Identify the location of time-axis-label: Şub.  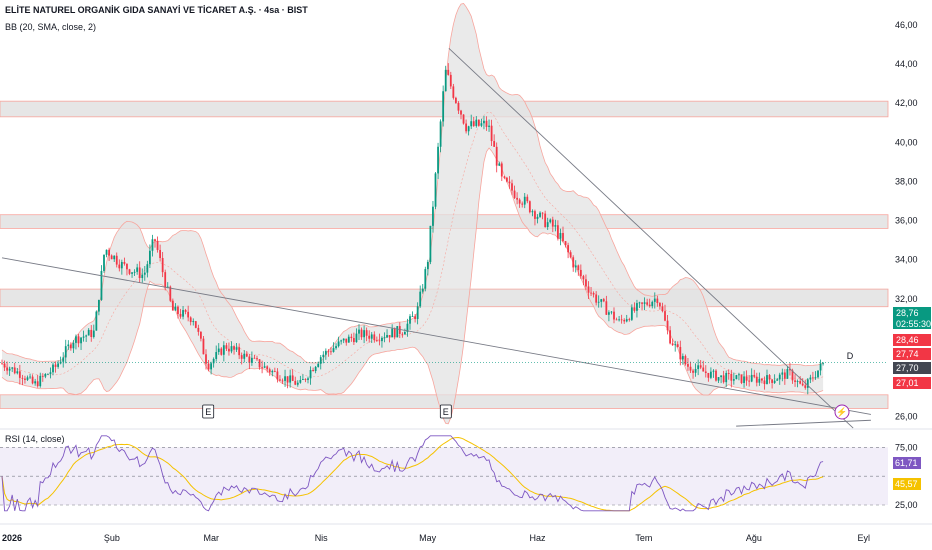
(112, 538).